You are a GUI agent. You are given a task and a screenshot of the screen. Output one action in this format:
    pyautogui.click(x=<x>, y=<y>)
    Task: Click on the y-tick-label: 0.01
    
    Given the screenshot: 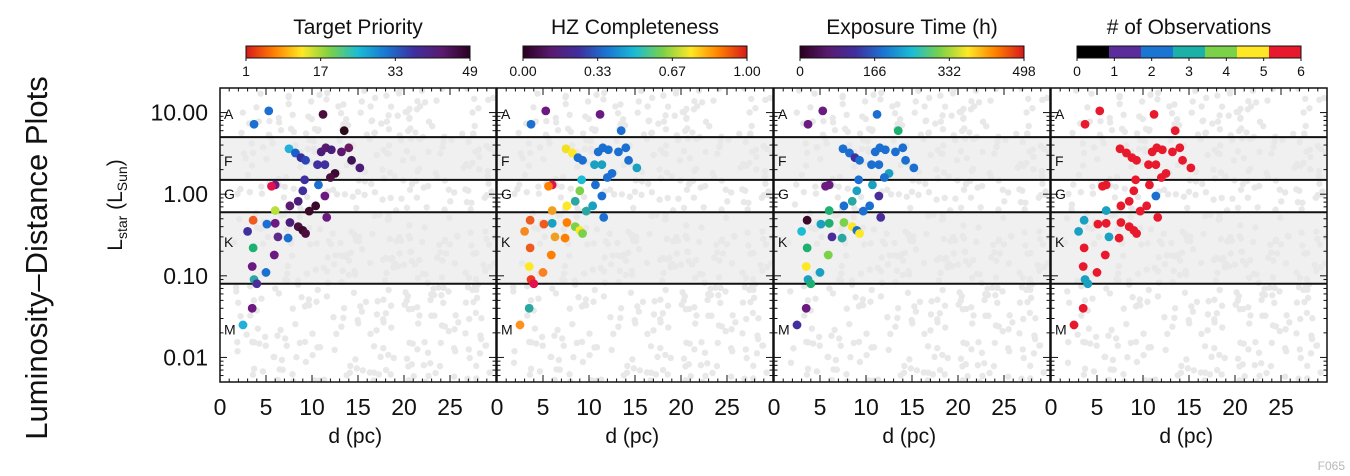 What is the action you would take?
    pyautogui.click(x=185, y=357)
    